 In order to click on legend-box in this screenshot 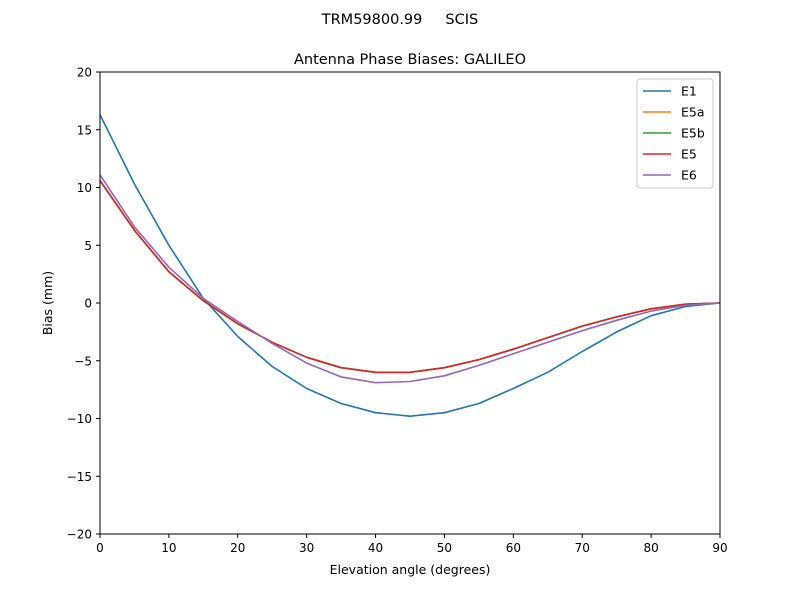, I will do `click(675, 133)`.